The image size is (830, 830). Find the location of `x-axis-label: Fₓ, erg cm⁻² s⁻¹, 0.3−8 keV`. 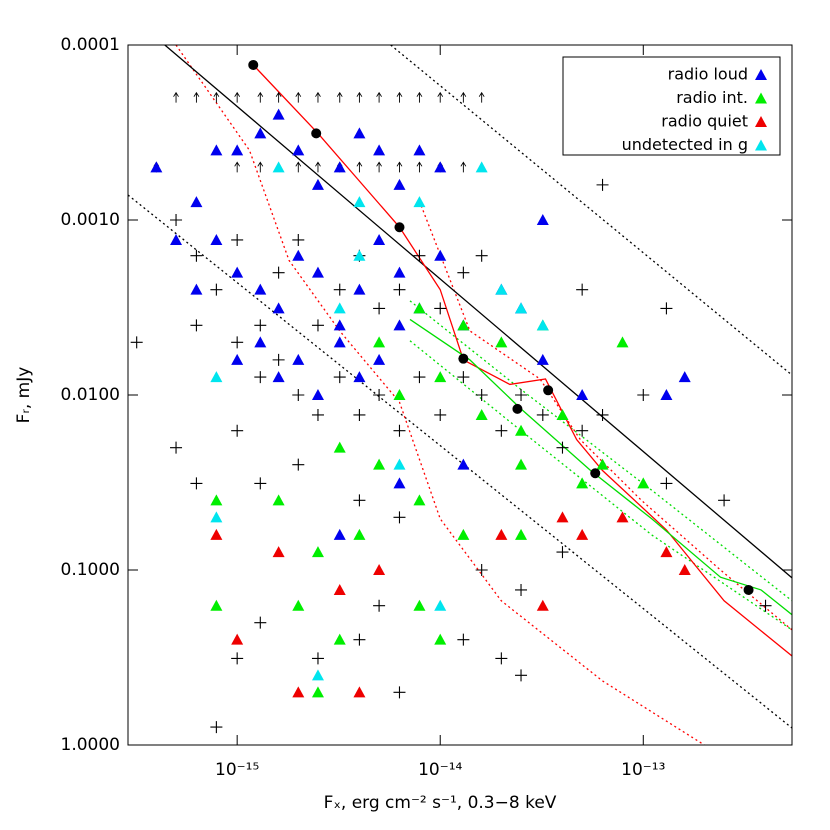

x-axis-label: Fₓ, erg cm⁻² s⁻¹, 0.3−8 keV is located at coordinates (440, 803).